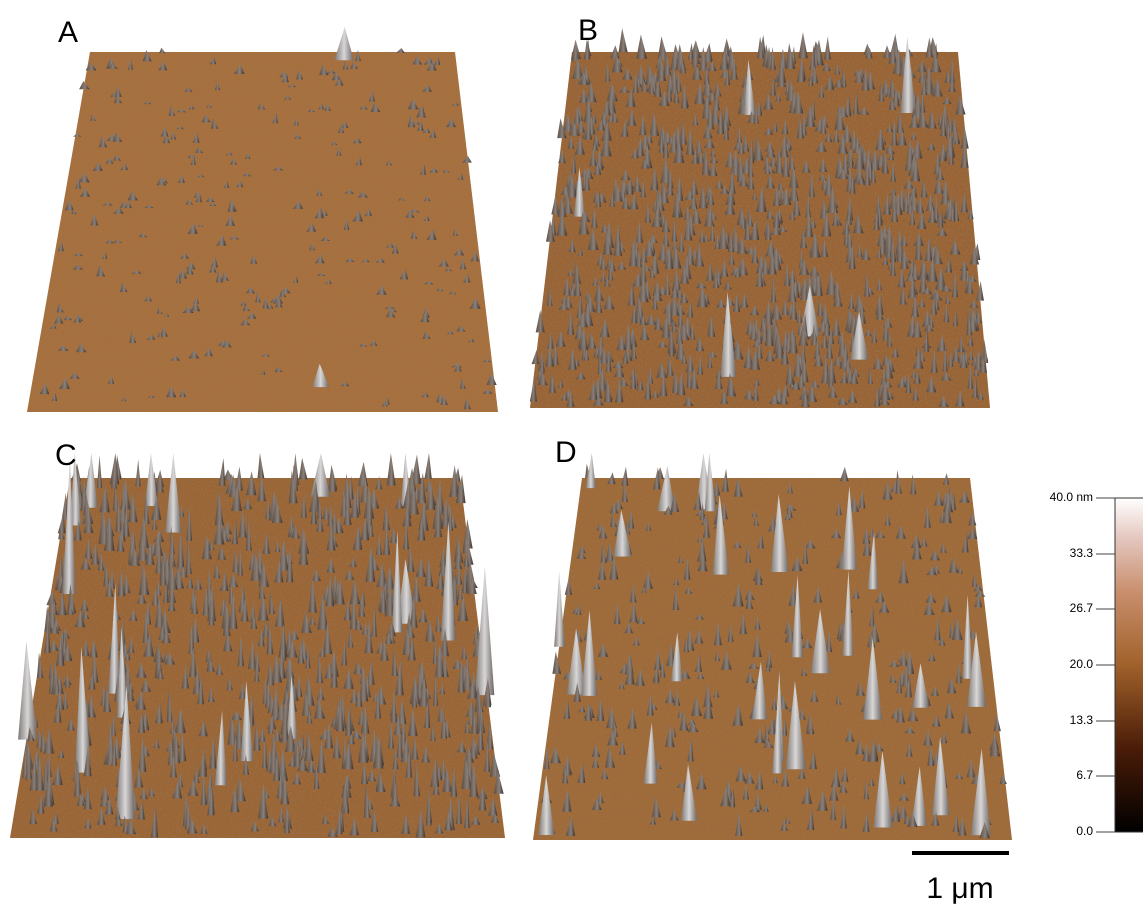 The width and height of the screenshot is (1143, 909). What do you see at coordinates (1082, 720) in the screenshot?
I see `tick-label: 13.3` at bounding box center [1082, 720].